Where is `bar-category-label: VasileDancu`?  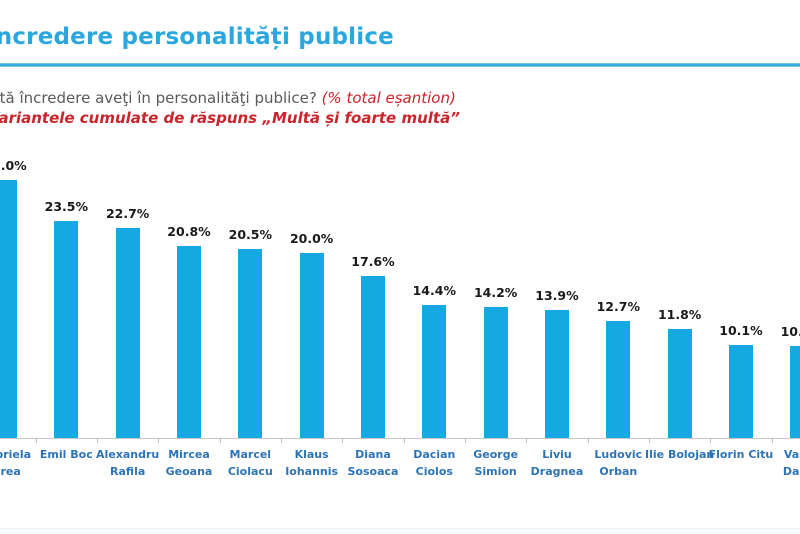
bar-category-label: VasileDancu is located at coordinates (791, 463).